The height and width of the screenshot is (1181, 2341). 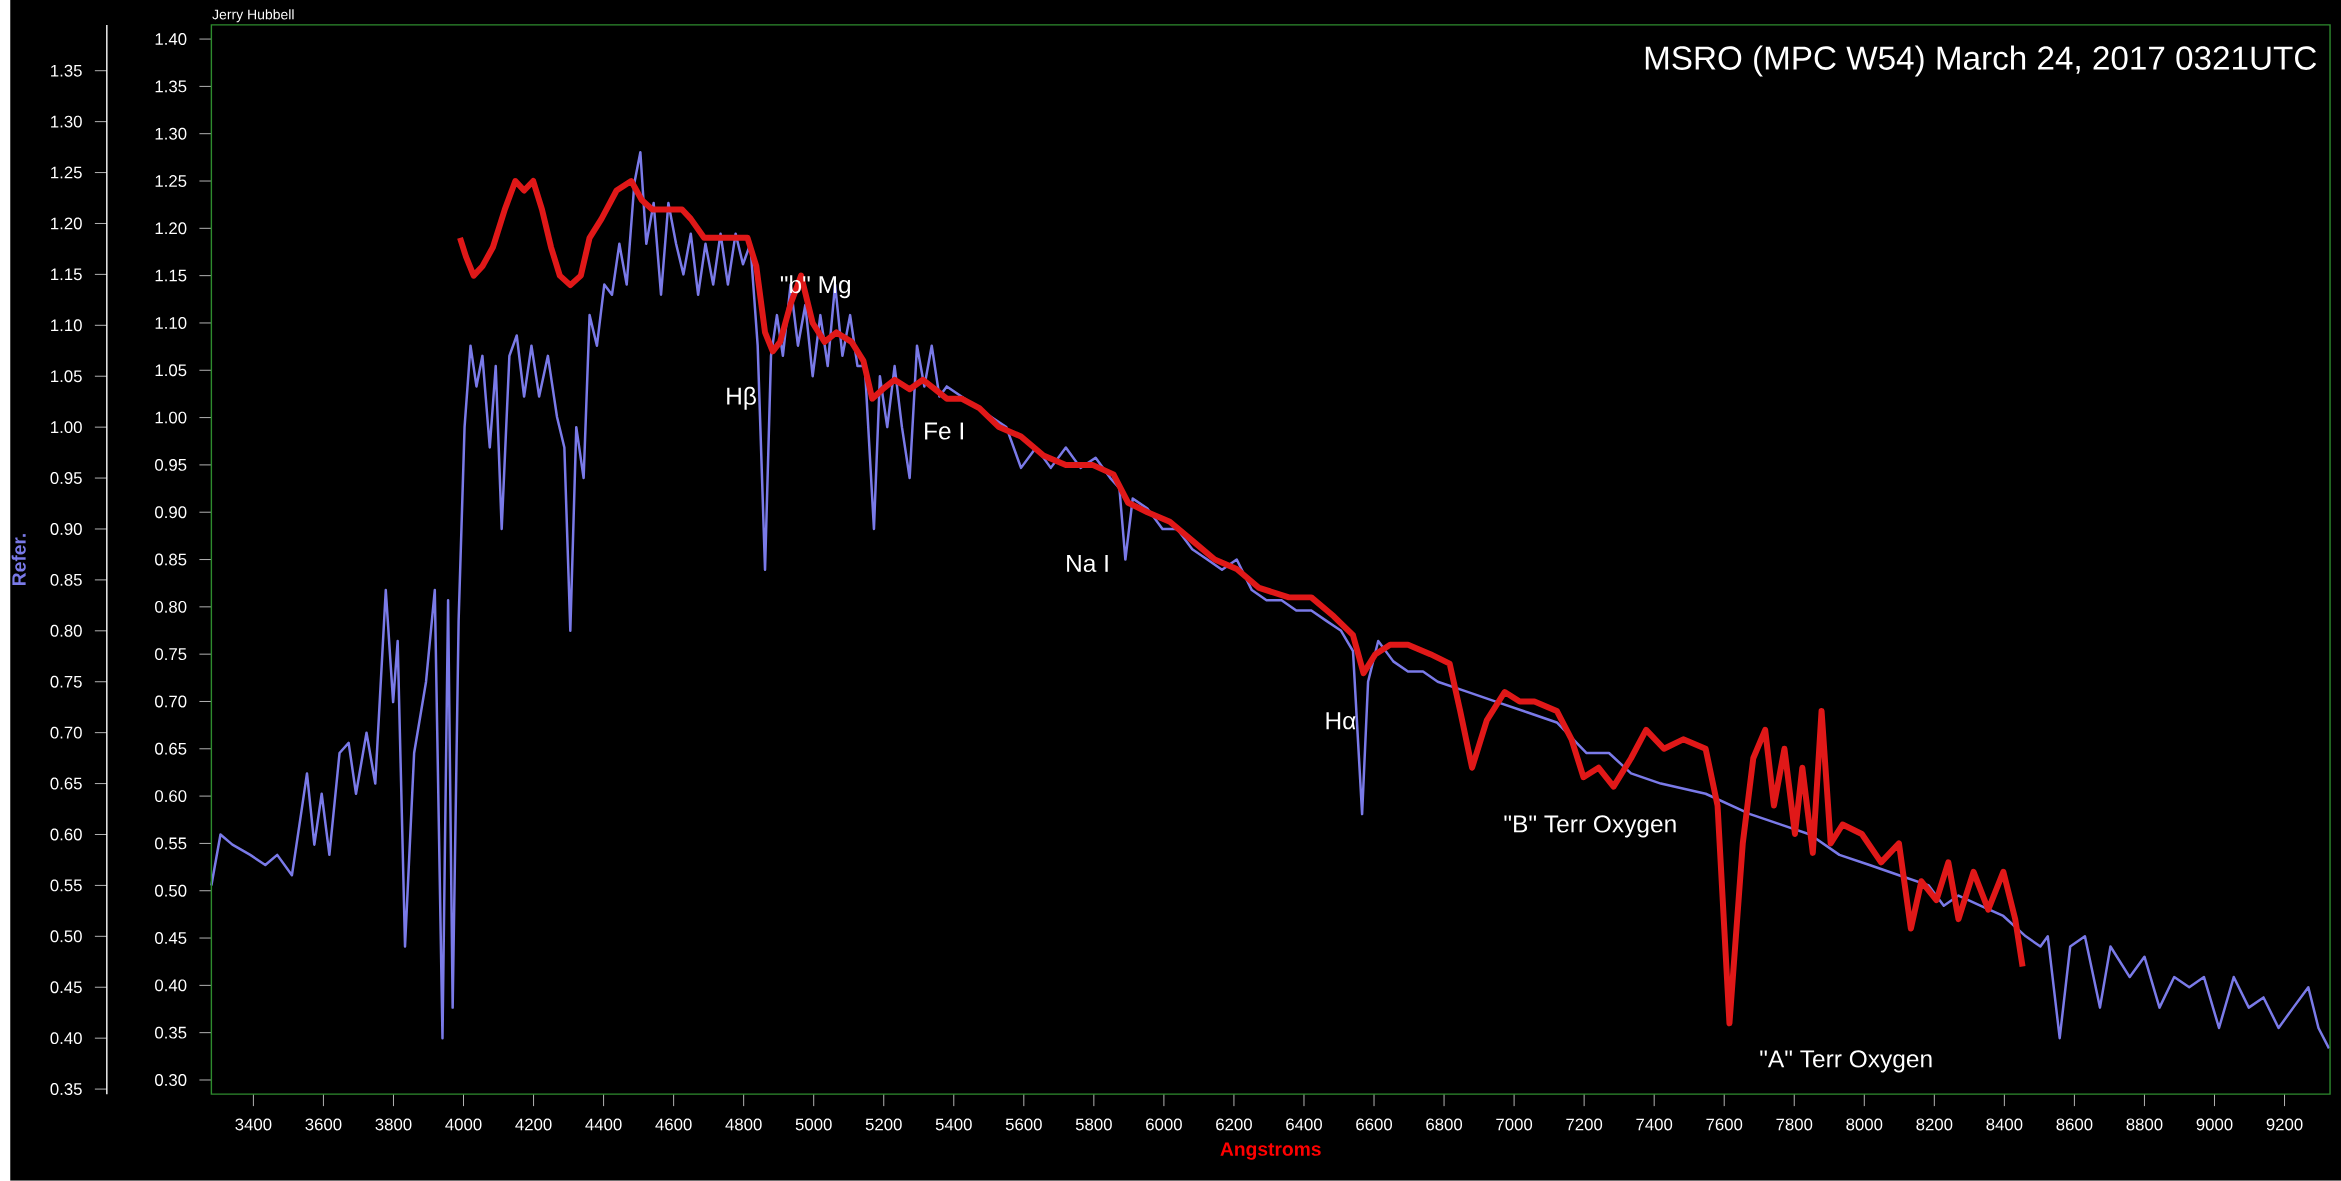 What do you see at coordinates (1981, 61) in the screenshot?
I see `annotation: MSRO (MPC W54) March 24, 2017 0321UTC` at bounding box center [1981, 61].